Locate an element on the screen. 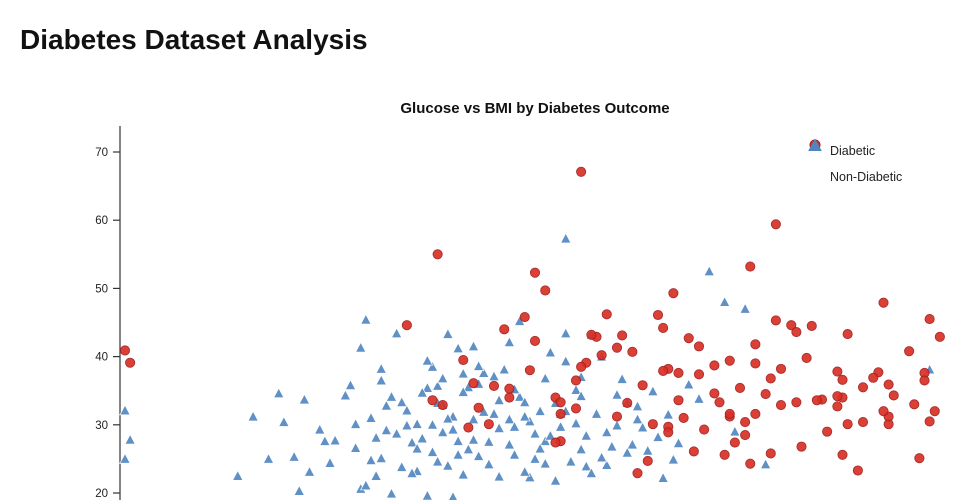 This screenshot has height=500, width=960. chart-title: Glucose vs BMI by Diabetes Outcome is located at coordinates (535, 108).